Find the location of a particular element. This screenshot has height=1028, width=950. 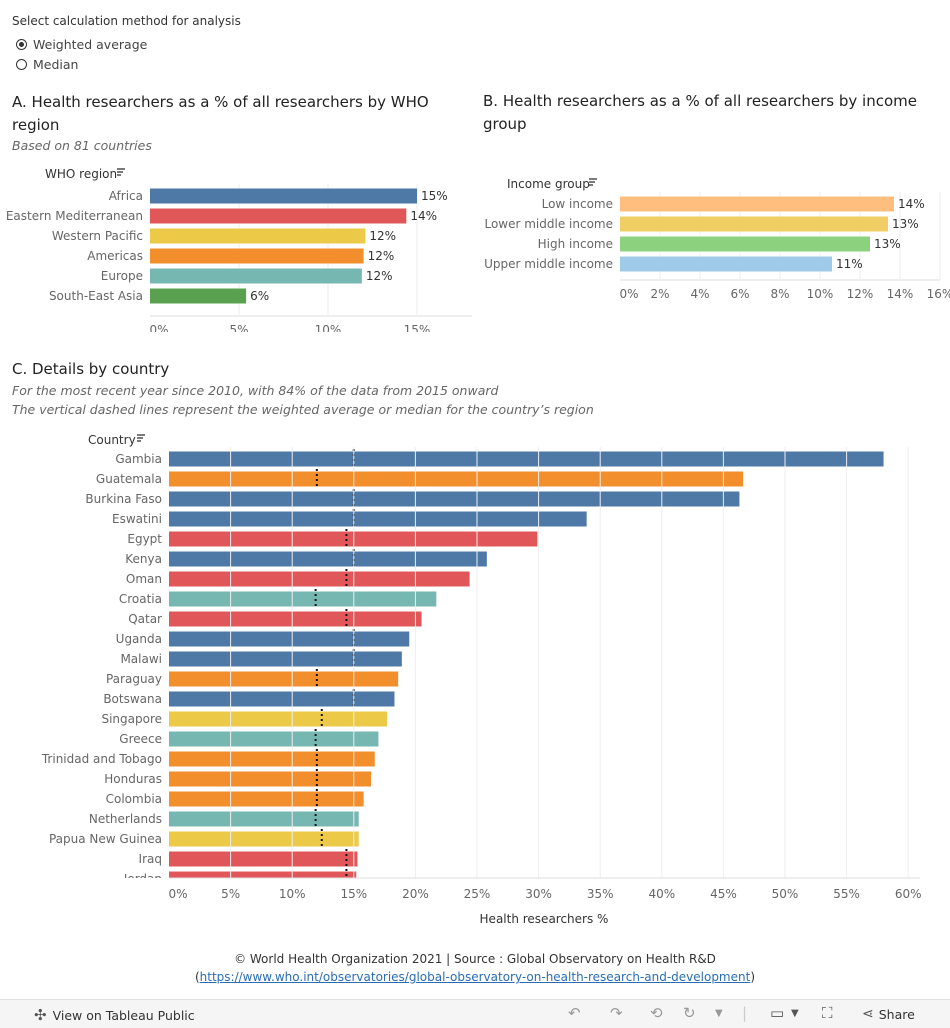

radio-selected-icon is located at coordinates (21, 44).